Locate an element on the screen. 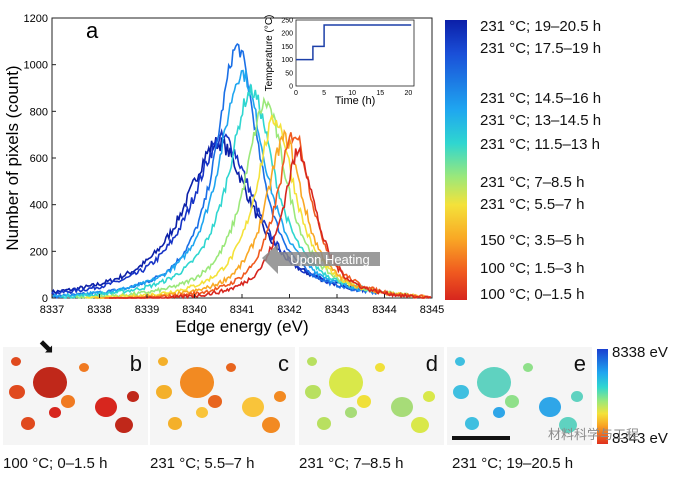 The height and width of the screenshot is (481, 692). legend-entry: 231 °C; 7–8.5 h is located at coordinates (532, 182).